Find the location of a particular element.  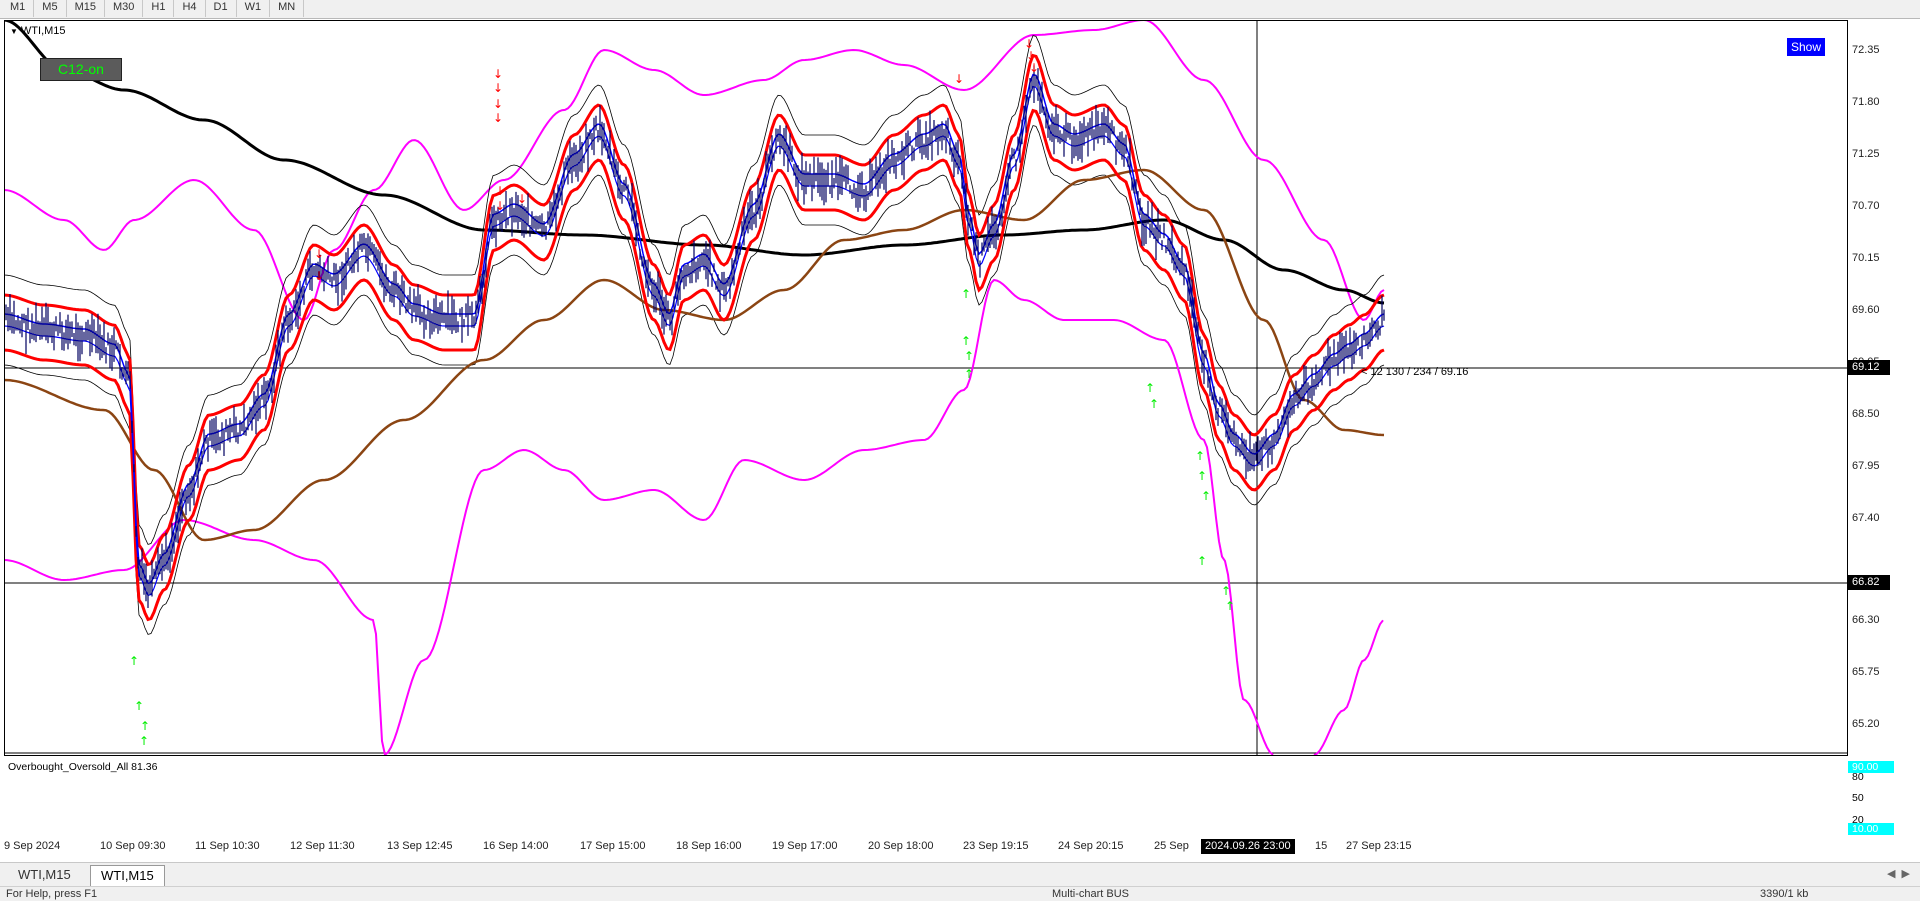

timeframe-button-mn: MN is located at coordinates (287, 8).